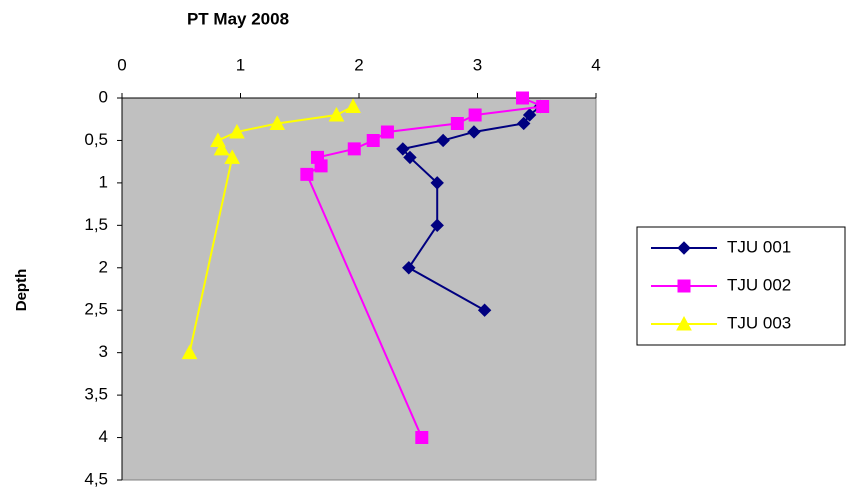 Image resolution: width=846 pixels, height=487 pixels. Describe the element at coordinates (759, 284) in the screenshot. I see `legend-label: TJU 002` at that location.